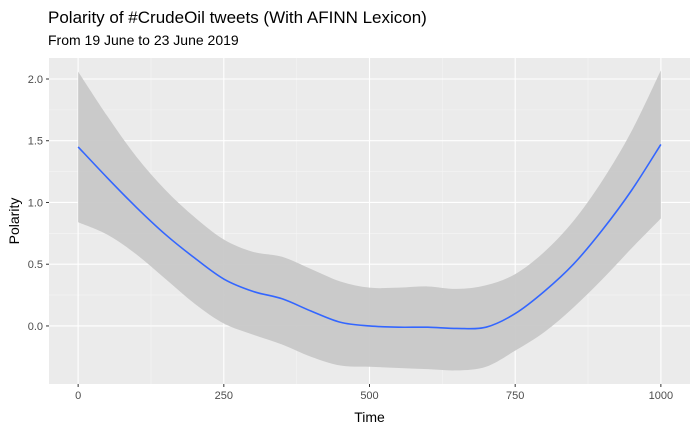 The width and height of the screenshot is (700, 432). I want to click on x-tick-label: 500, so click(369, 396).